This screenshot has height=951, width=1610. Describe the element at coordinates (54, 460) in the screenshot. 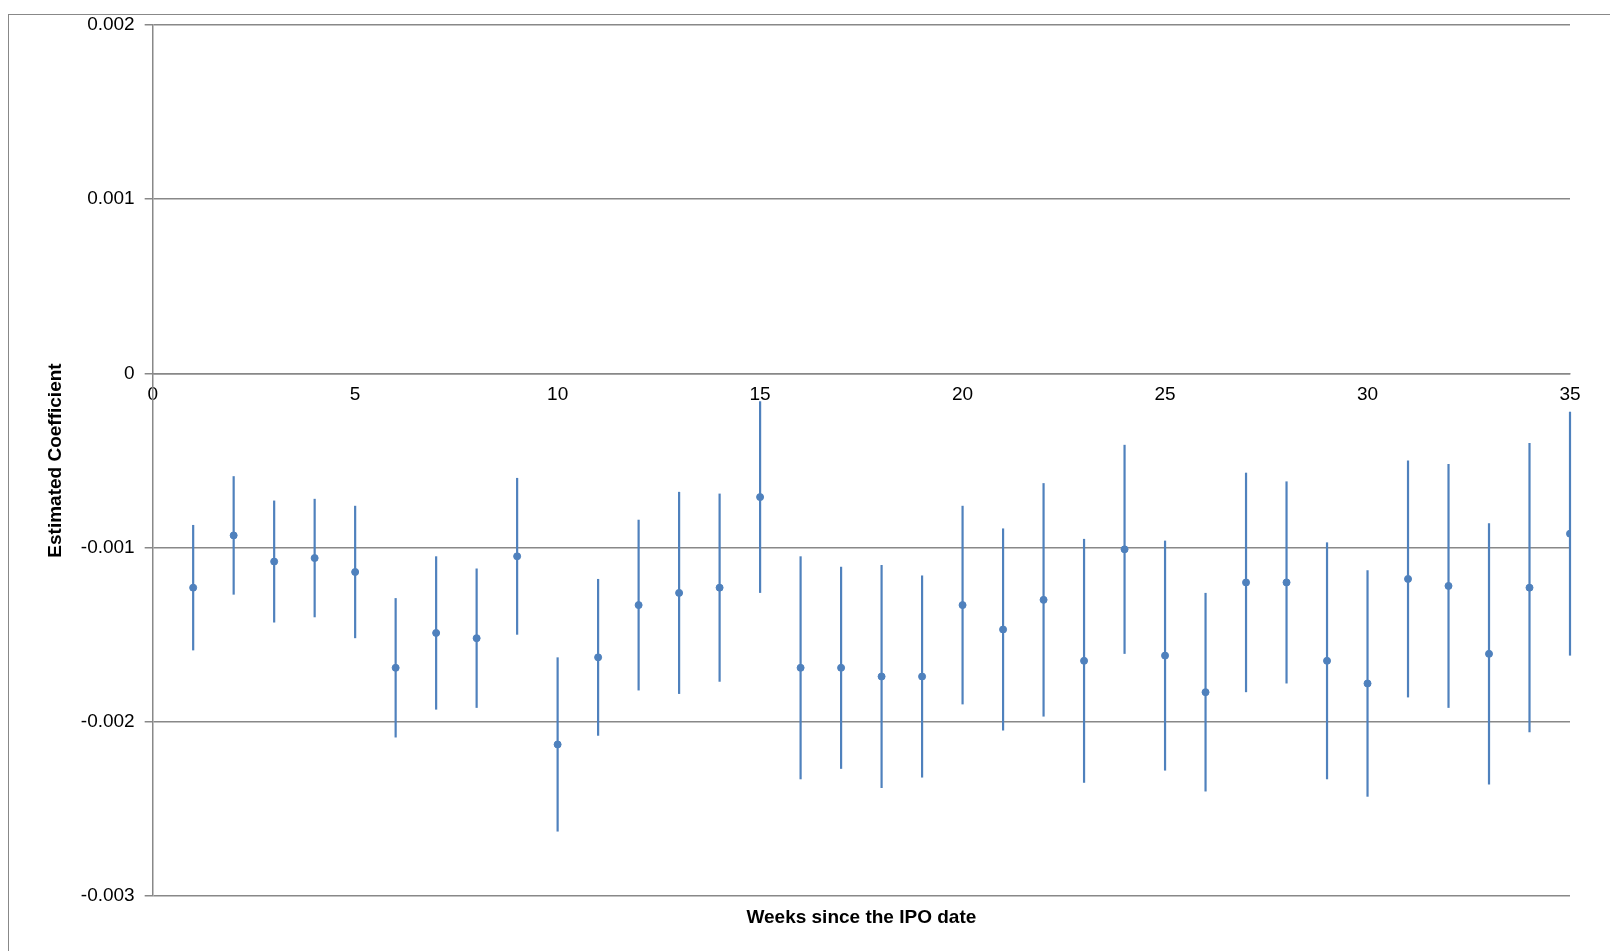

I see `y-axis-title: Estimated Coefficient` at that location.